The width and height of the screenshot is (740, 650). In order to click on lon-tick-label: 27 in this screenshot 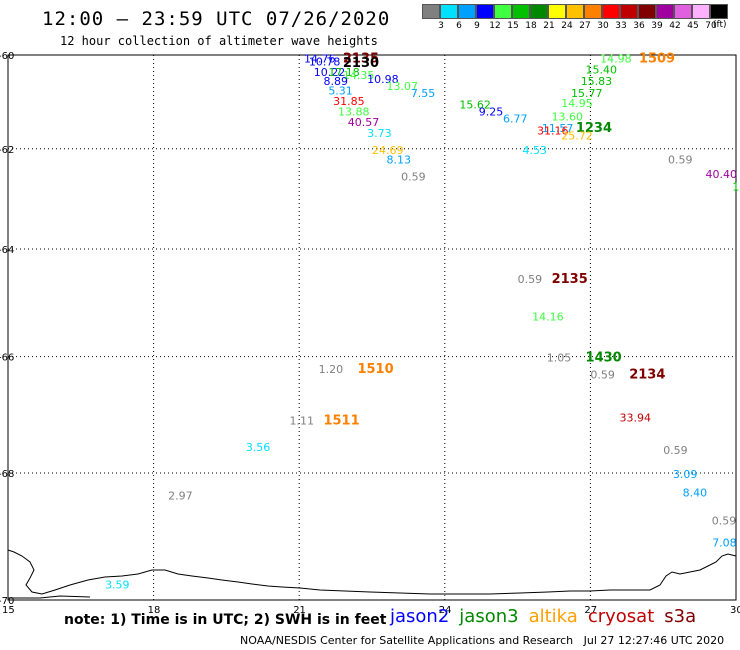, I will do `click(590, 610)`.